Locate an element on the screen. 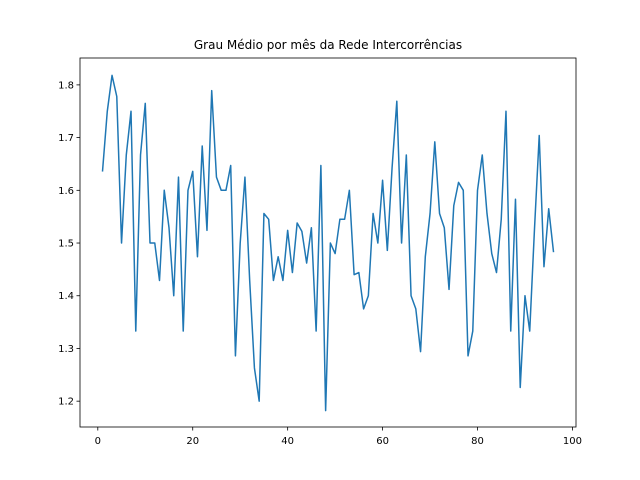 This screenshot has width=640, height=480. x-tick-label: 80 is located at coordinates (477, 441).